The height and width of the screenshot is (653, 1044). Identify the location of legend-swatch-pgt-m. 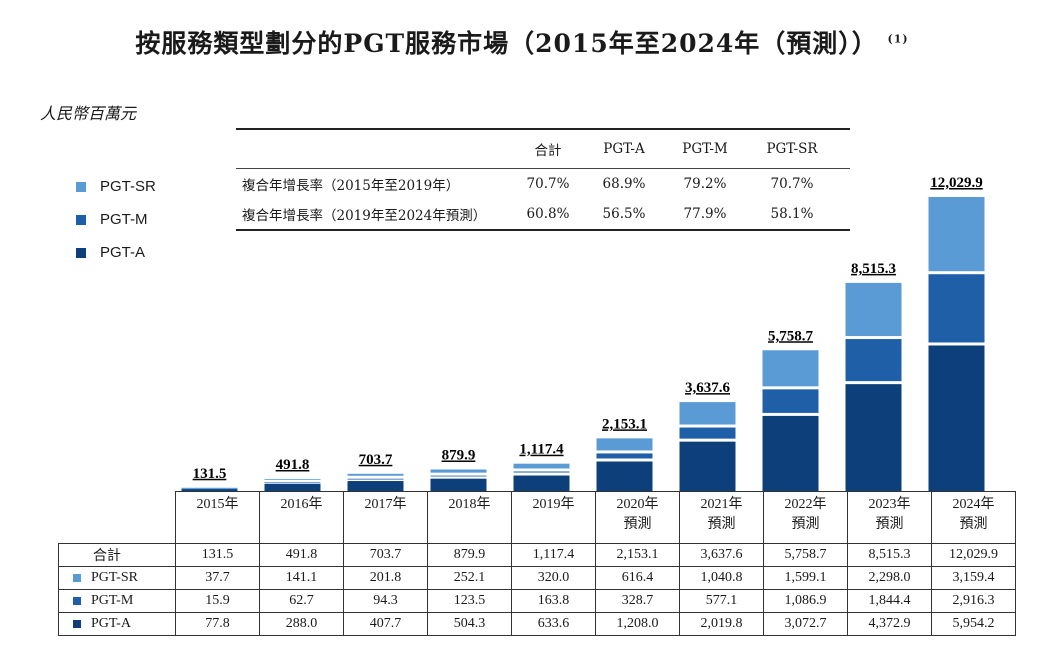
(81, 219).